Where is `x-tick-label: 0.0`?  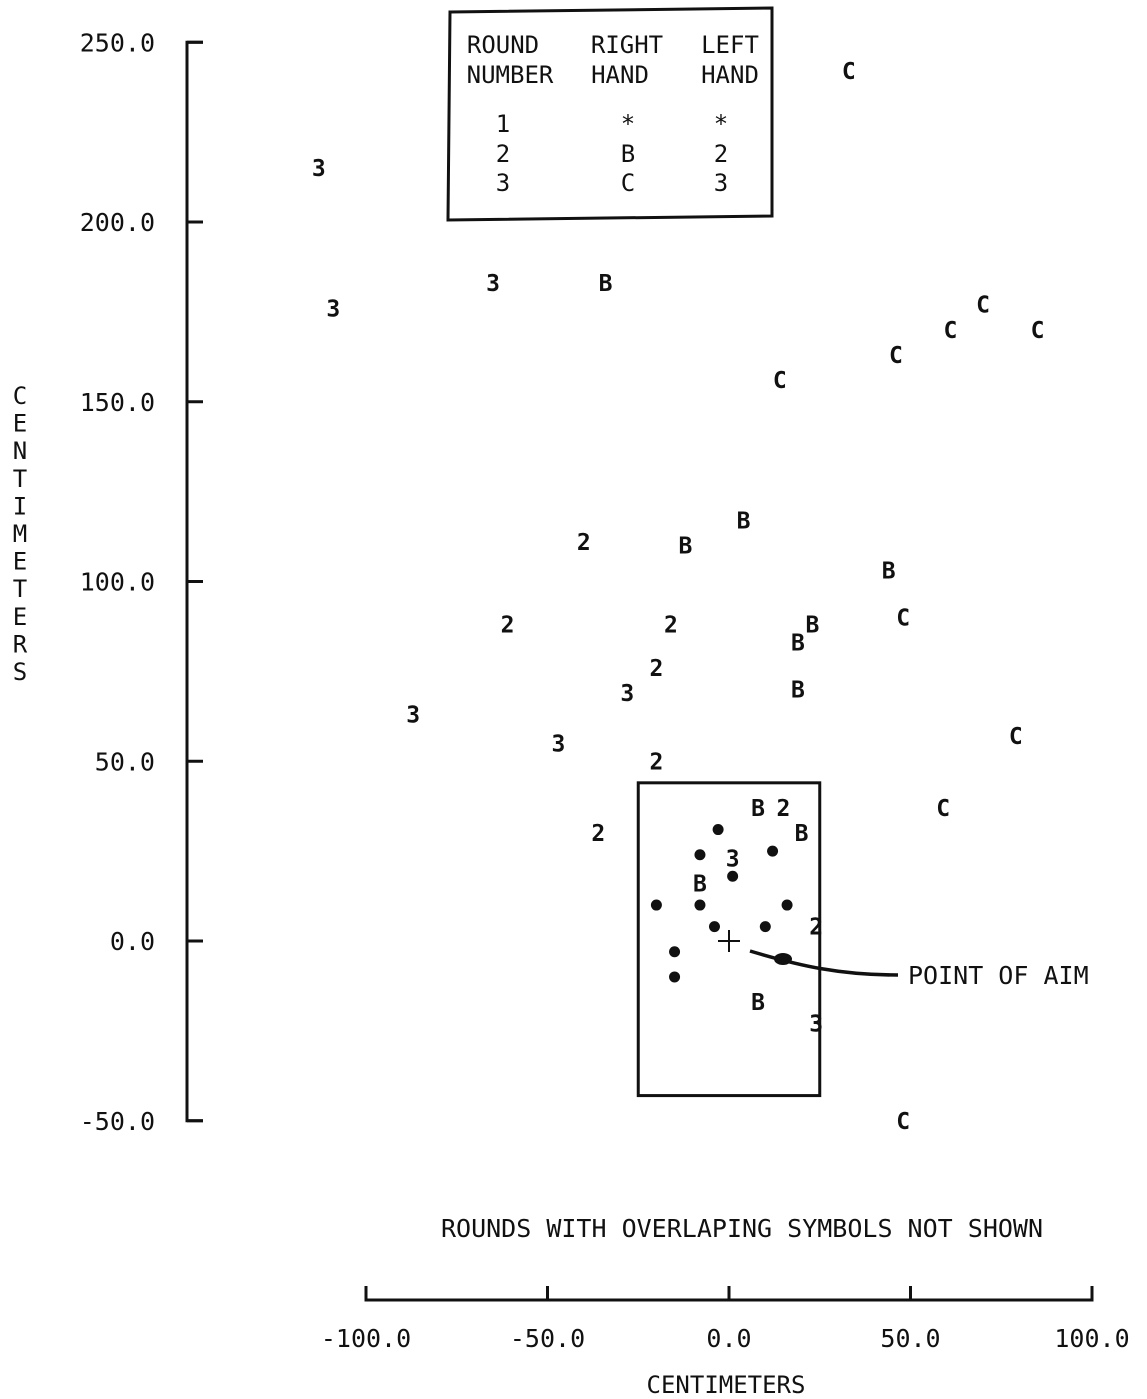 x-tick-label: 0.0 is located at coordinates (728, 1338).